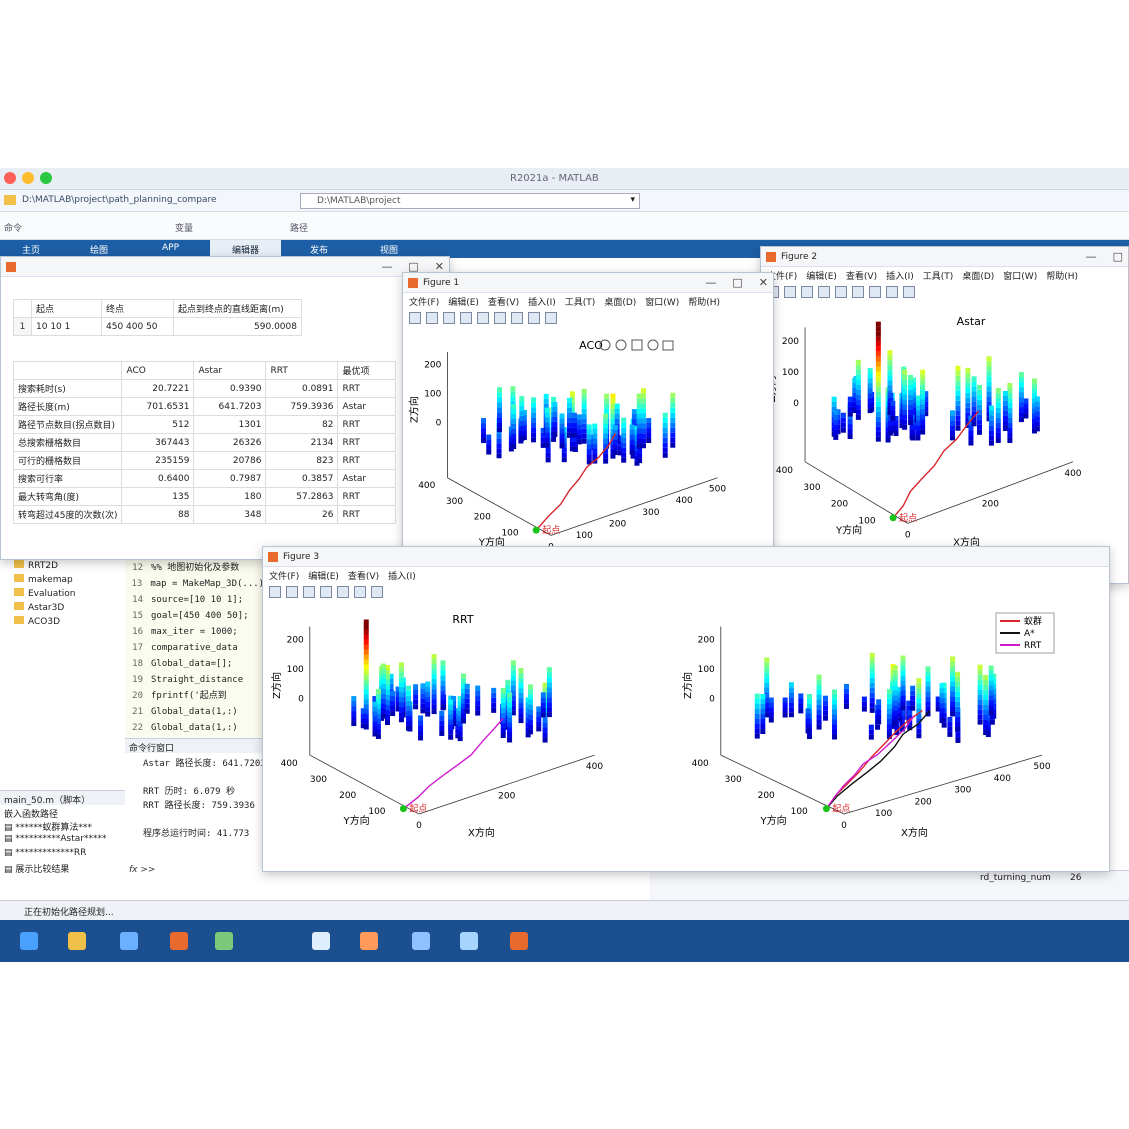 The width and height of the screenshot is (1129, 1129). What do you see at coordinates (158, 496) in the screenshot?
I see `aco-value-cell: 135` at bounding box center [158, 496].